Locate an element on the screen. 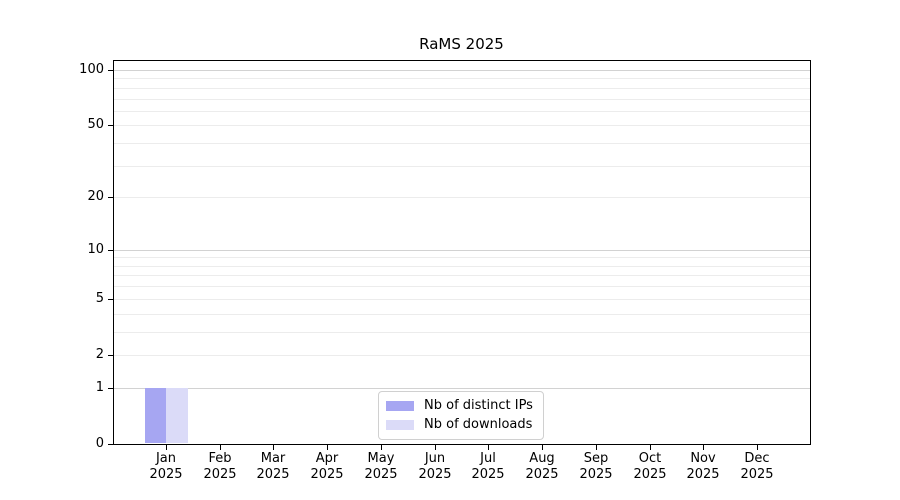 The image size is (900, 500). x-tick-label: Sep 2025 is located at coordinates (596, 466).